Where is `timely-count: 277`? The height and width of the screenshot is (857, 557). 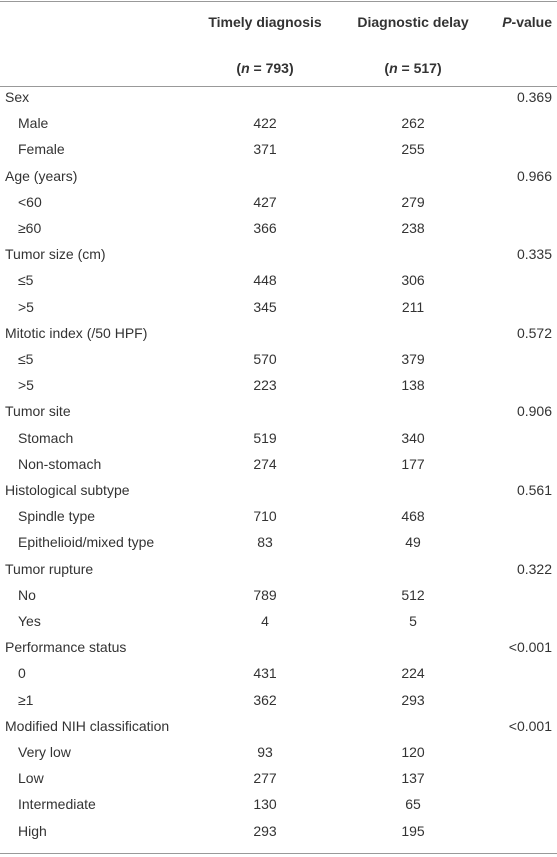
timely-count: 277 is located at coordinates (265, 778).